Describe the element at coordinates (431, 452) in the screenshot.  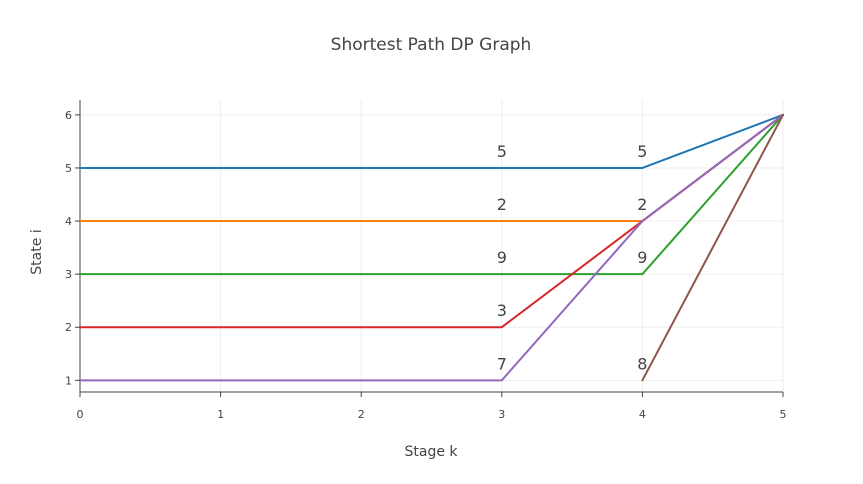
I see `x-axis-label: Stage k` at that location.